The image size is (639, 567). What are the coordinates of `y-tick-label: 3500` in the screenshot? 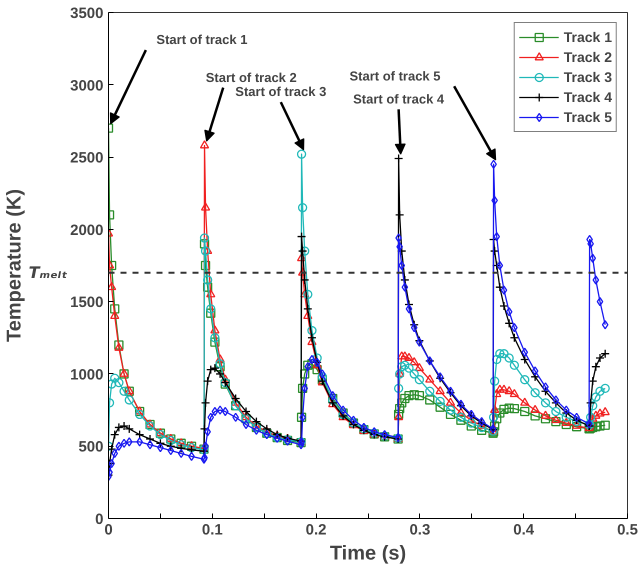 It's located at (87, 13).